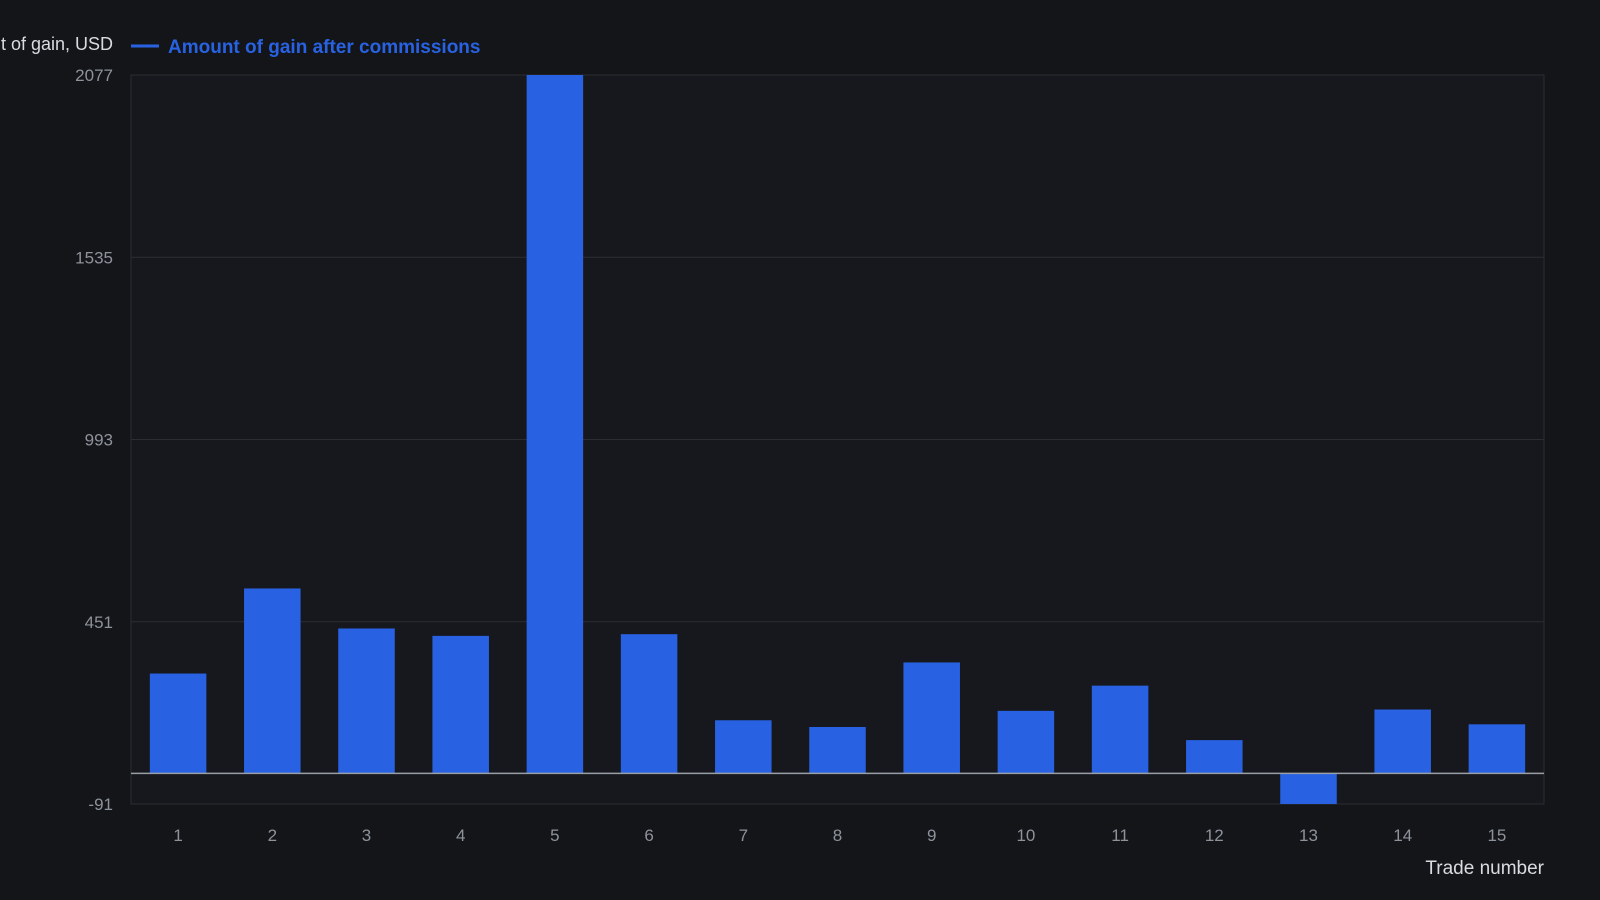 Image resolution: width=1600 pixels, height=900 pixels. I want to click on x-tick-label: 8, so click(837, 835).